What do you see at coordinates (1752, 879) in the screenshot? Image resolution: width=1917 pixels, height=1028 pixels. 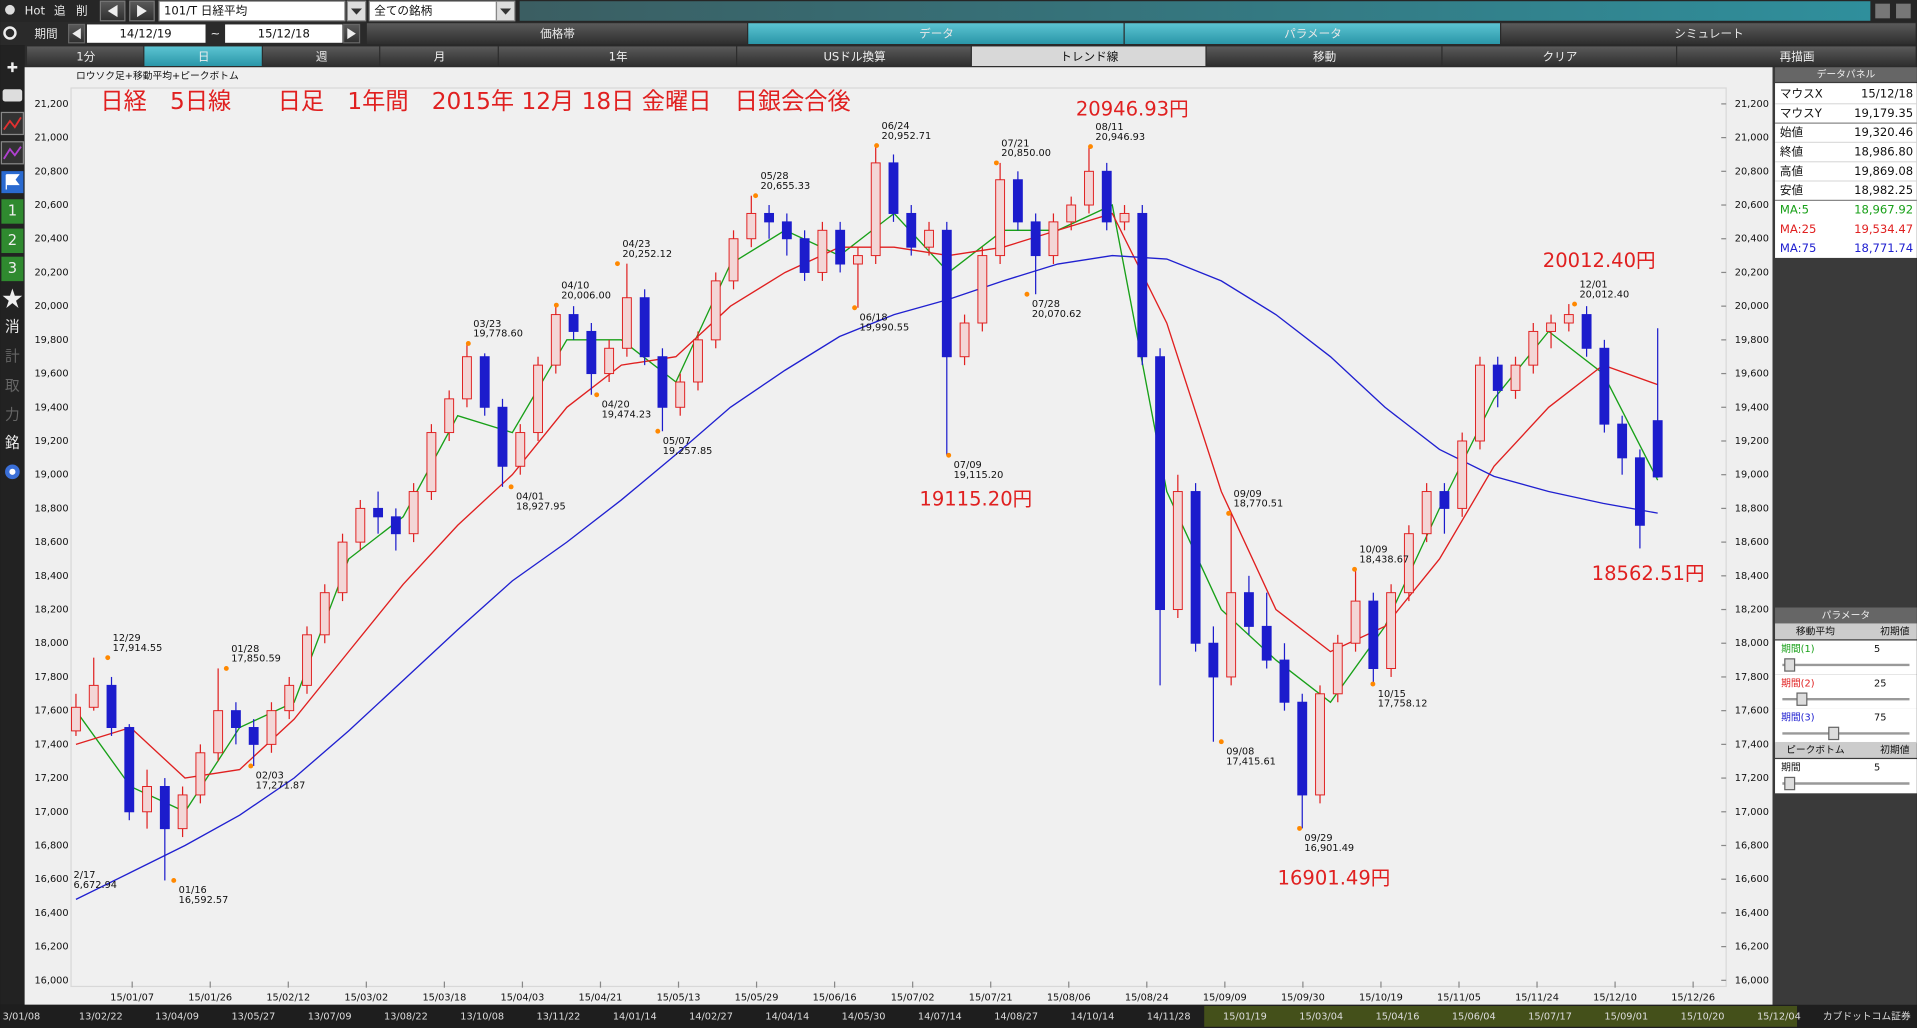 I see `y-tick-label-right: 16,600` at bounding box center [1752, 879].